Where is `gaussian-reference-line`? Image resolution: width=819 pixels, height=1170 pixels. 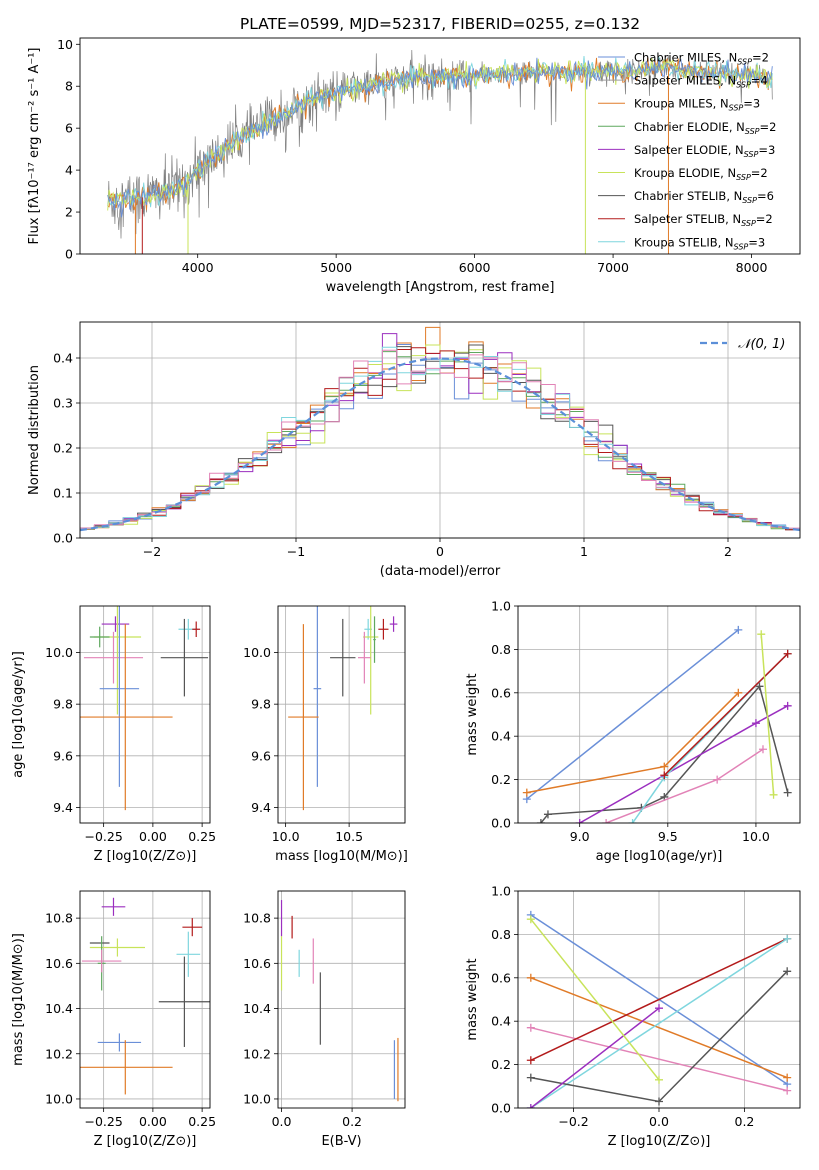
gaussian-reference-line is located at coordinates (440, 444).